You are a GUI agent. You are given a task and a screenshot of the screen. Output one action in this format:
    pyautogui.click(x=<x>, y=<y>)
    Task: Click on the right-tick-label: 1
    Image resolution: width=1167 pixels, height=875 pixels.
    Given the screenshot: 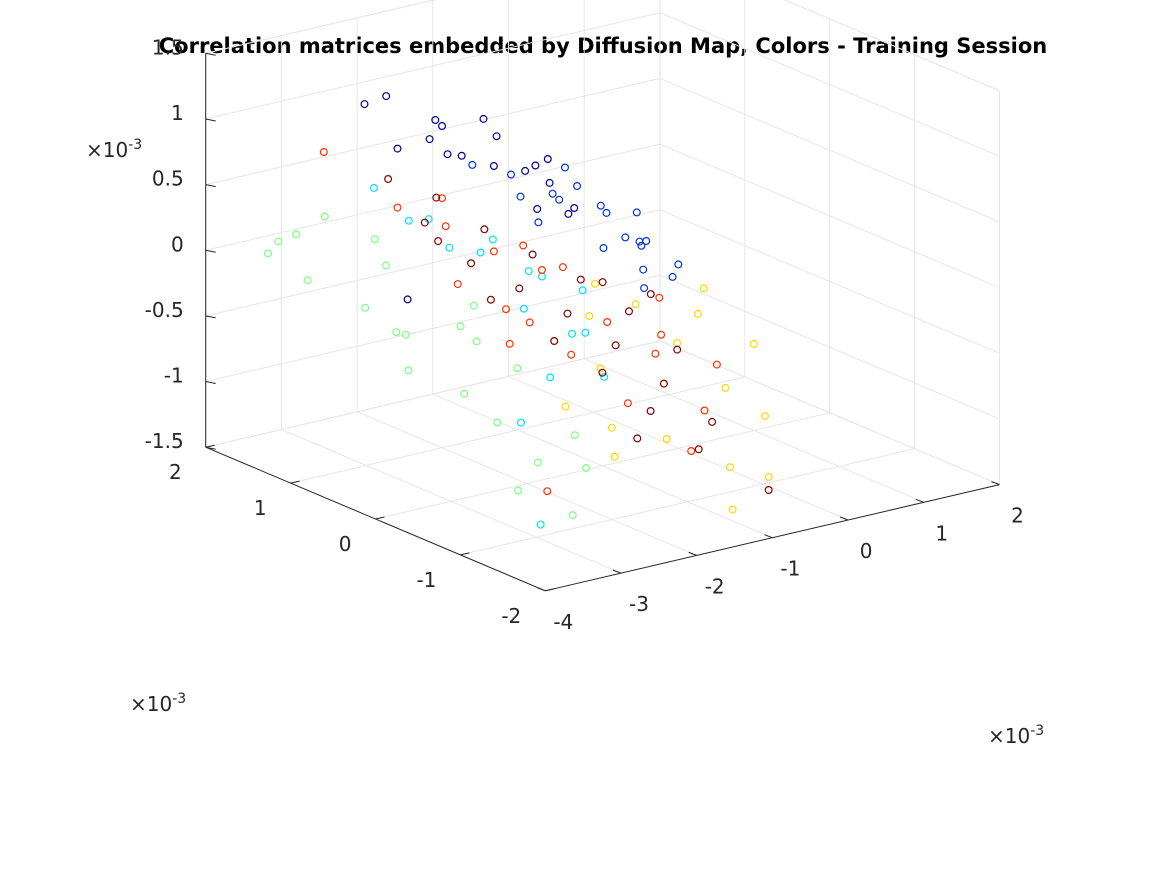 What is the action you would take?
    pyautogui.click(x=941, y=533)
    